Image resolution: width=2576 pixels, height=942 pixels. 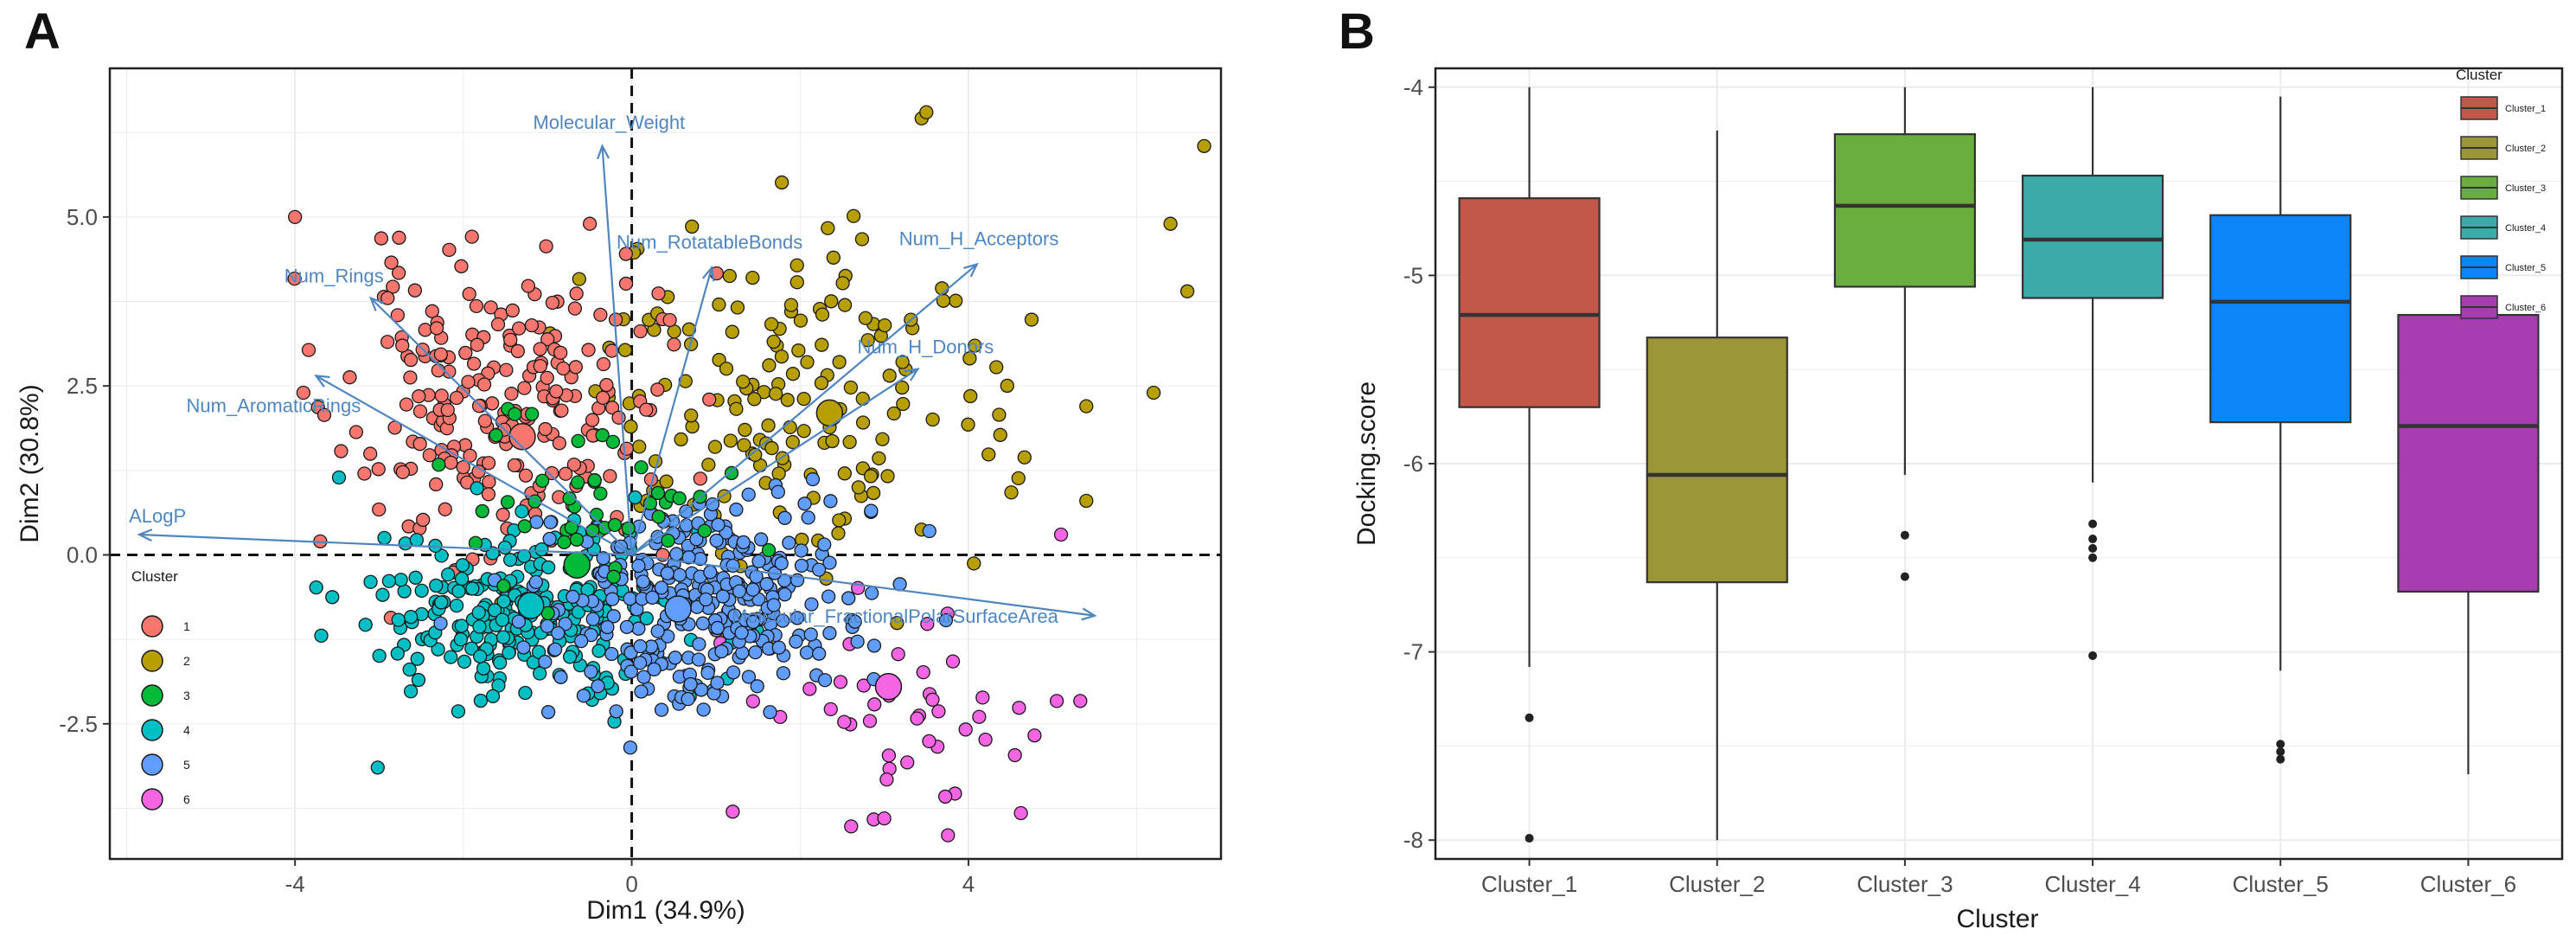 What do you see at coordinates (78, 724) in the screenshot?
I see `y-tick-label: -2.5` at bounding box center [78, 724].